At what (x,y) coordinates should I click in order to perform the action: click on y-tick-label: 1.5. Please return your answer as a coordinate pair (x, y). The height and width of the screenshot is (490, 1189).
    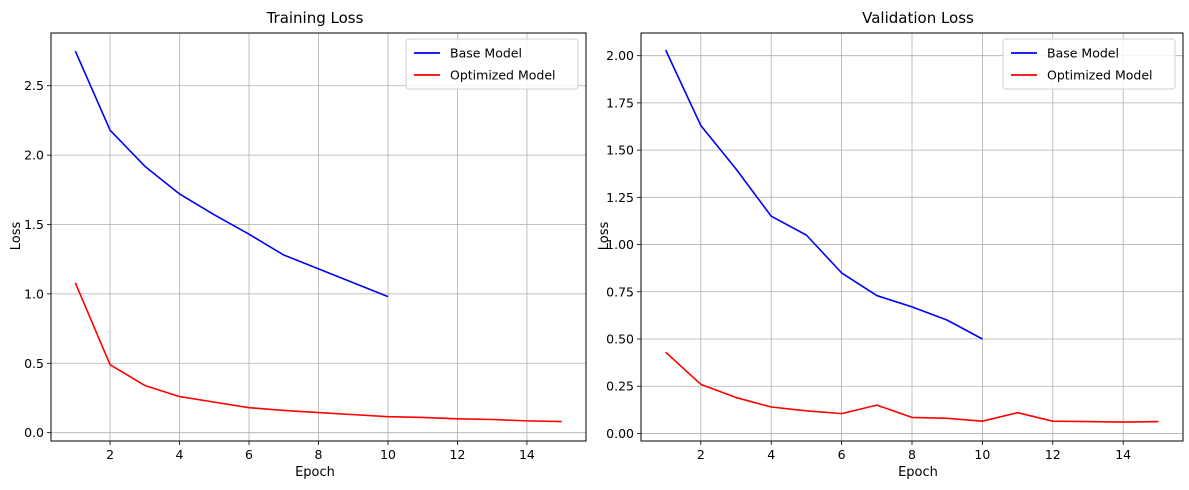
    Looking at the image, I should click on (34, 224).